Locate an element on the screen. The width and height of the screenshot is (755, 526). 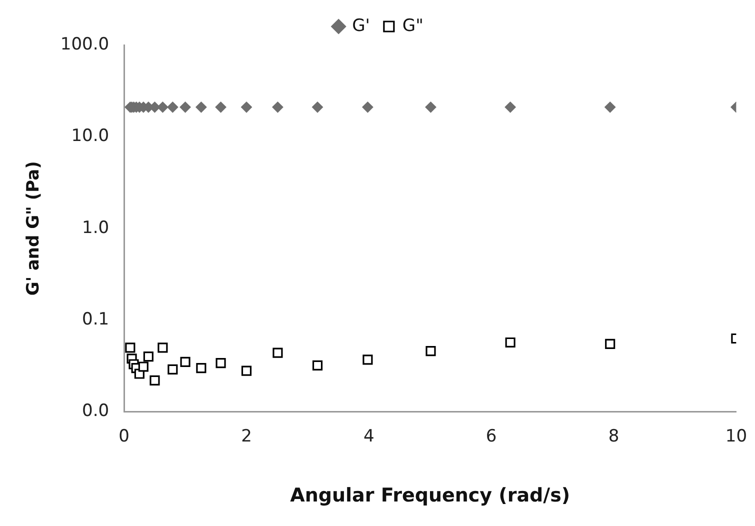
x-tick-label: 8 is located at coordinates (614, 436).